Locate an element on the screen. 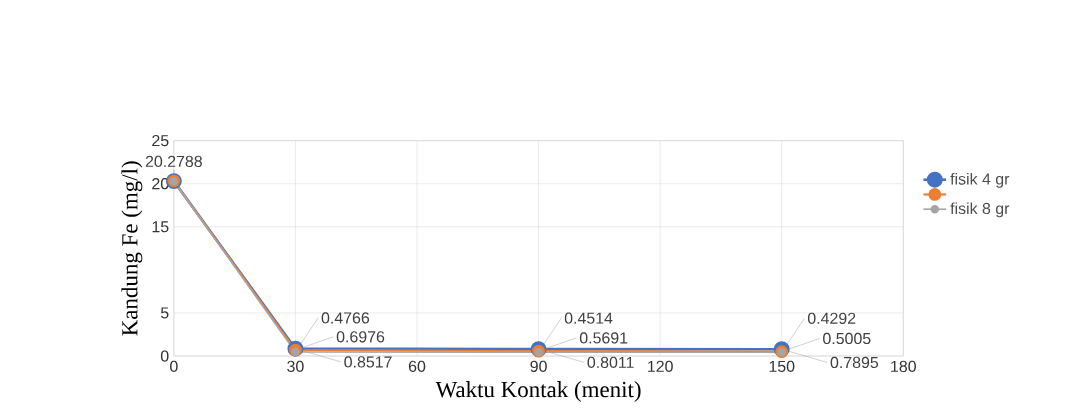  data-label: 20.2788 is located at coordinates (173, 161).